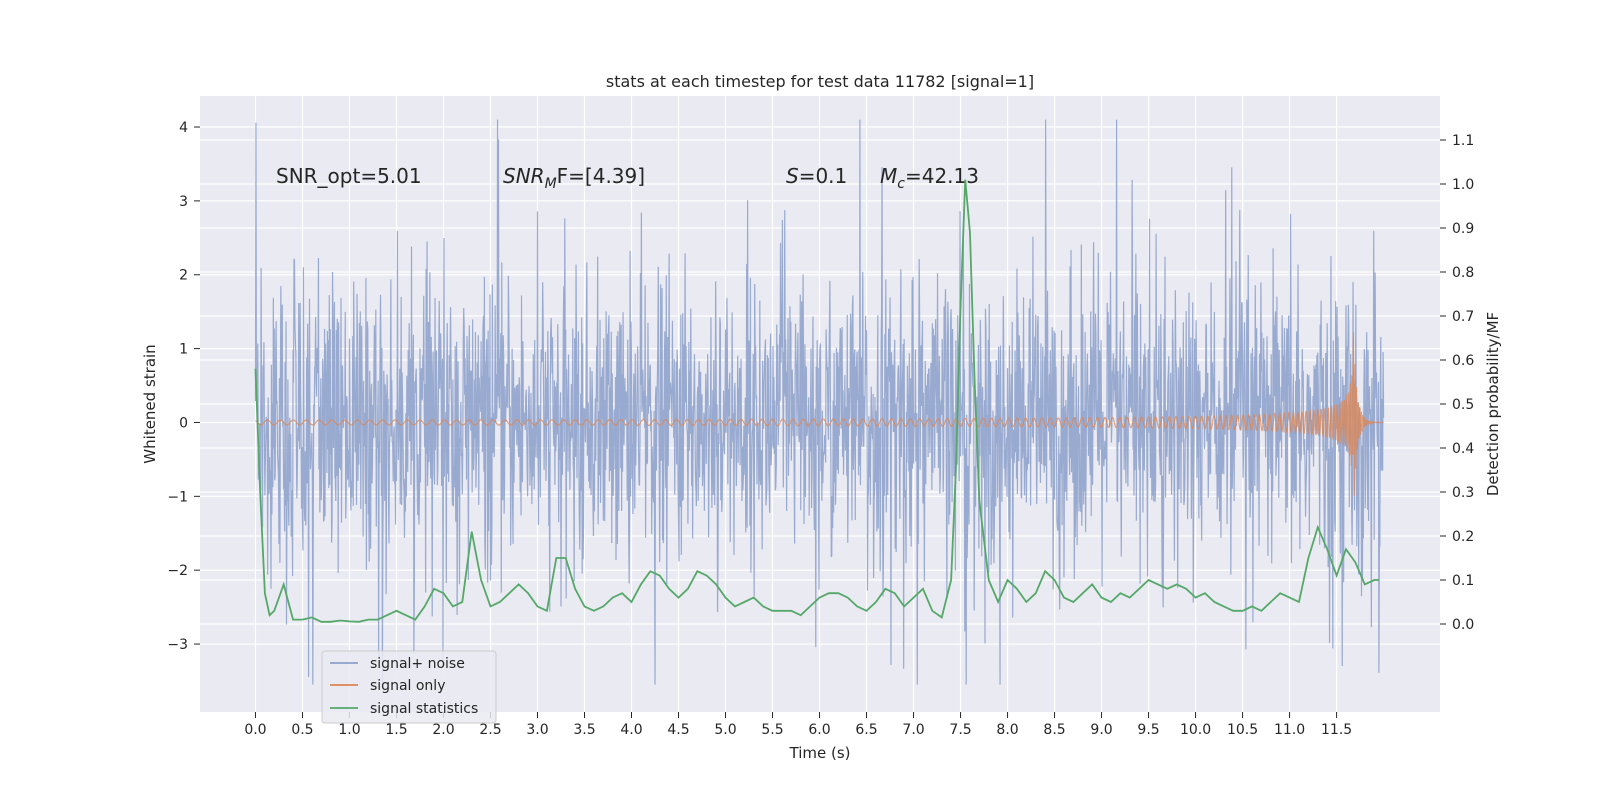 The height and width of the screenshot is (800, 1600). What do you see at coordinates (678, 730) in the screenshot?
I see `x-tick-label-9: 4.5` at bounding box center [678, 730].